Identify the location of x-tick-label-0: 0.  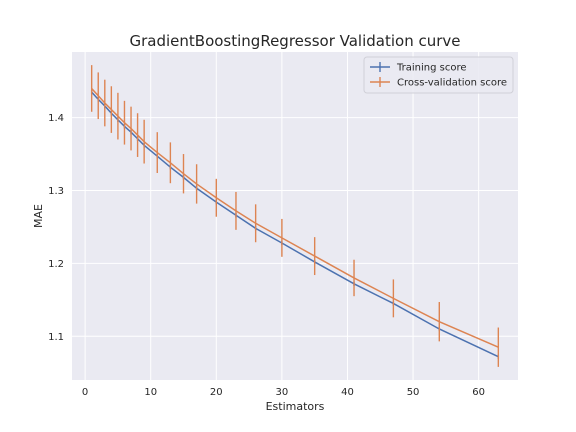
(85, 392).